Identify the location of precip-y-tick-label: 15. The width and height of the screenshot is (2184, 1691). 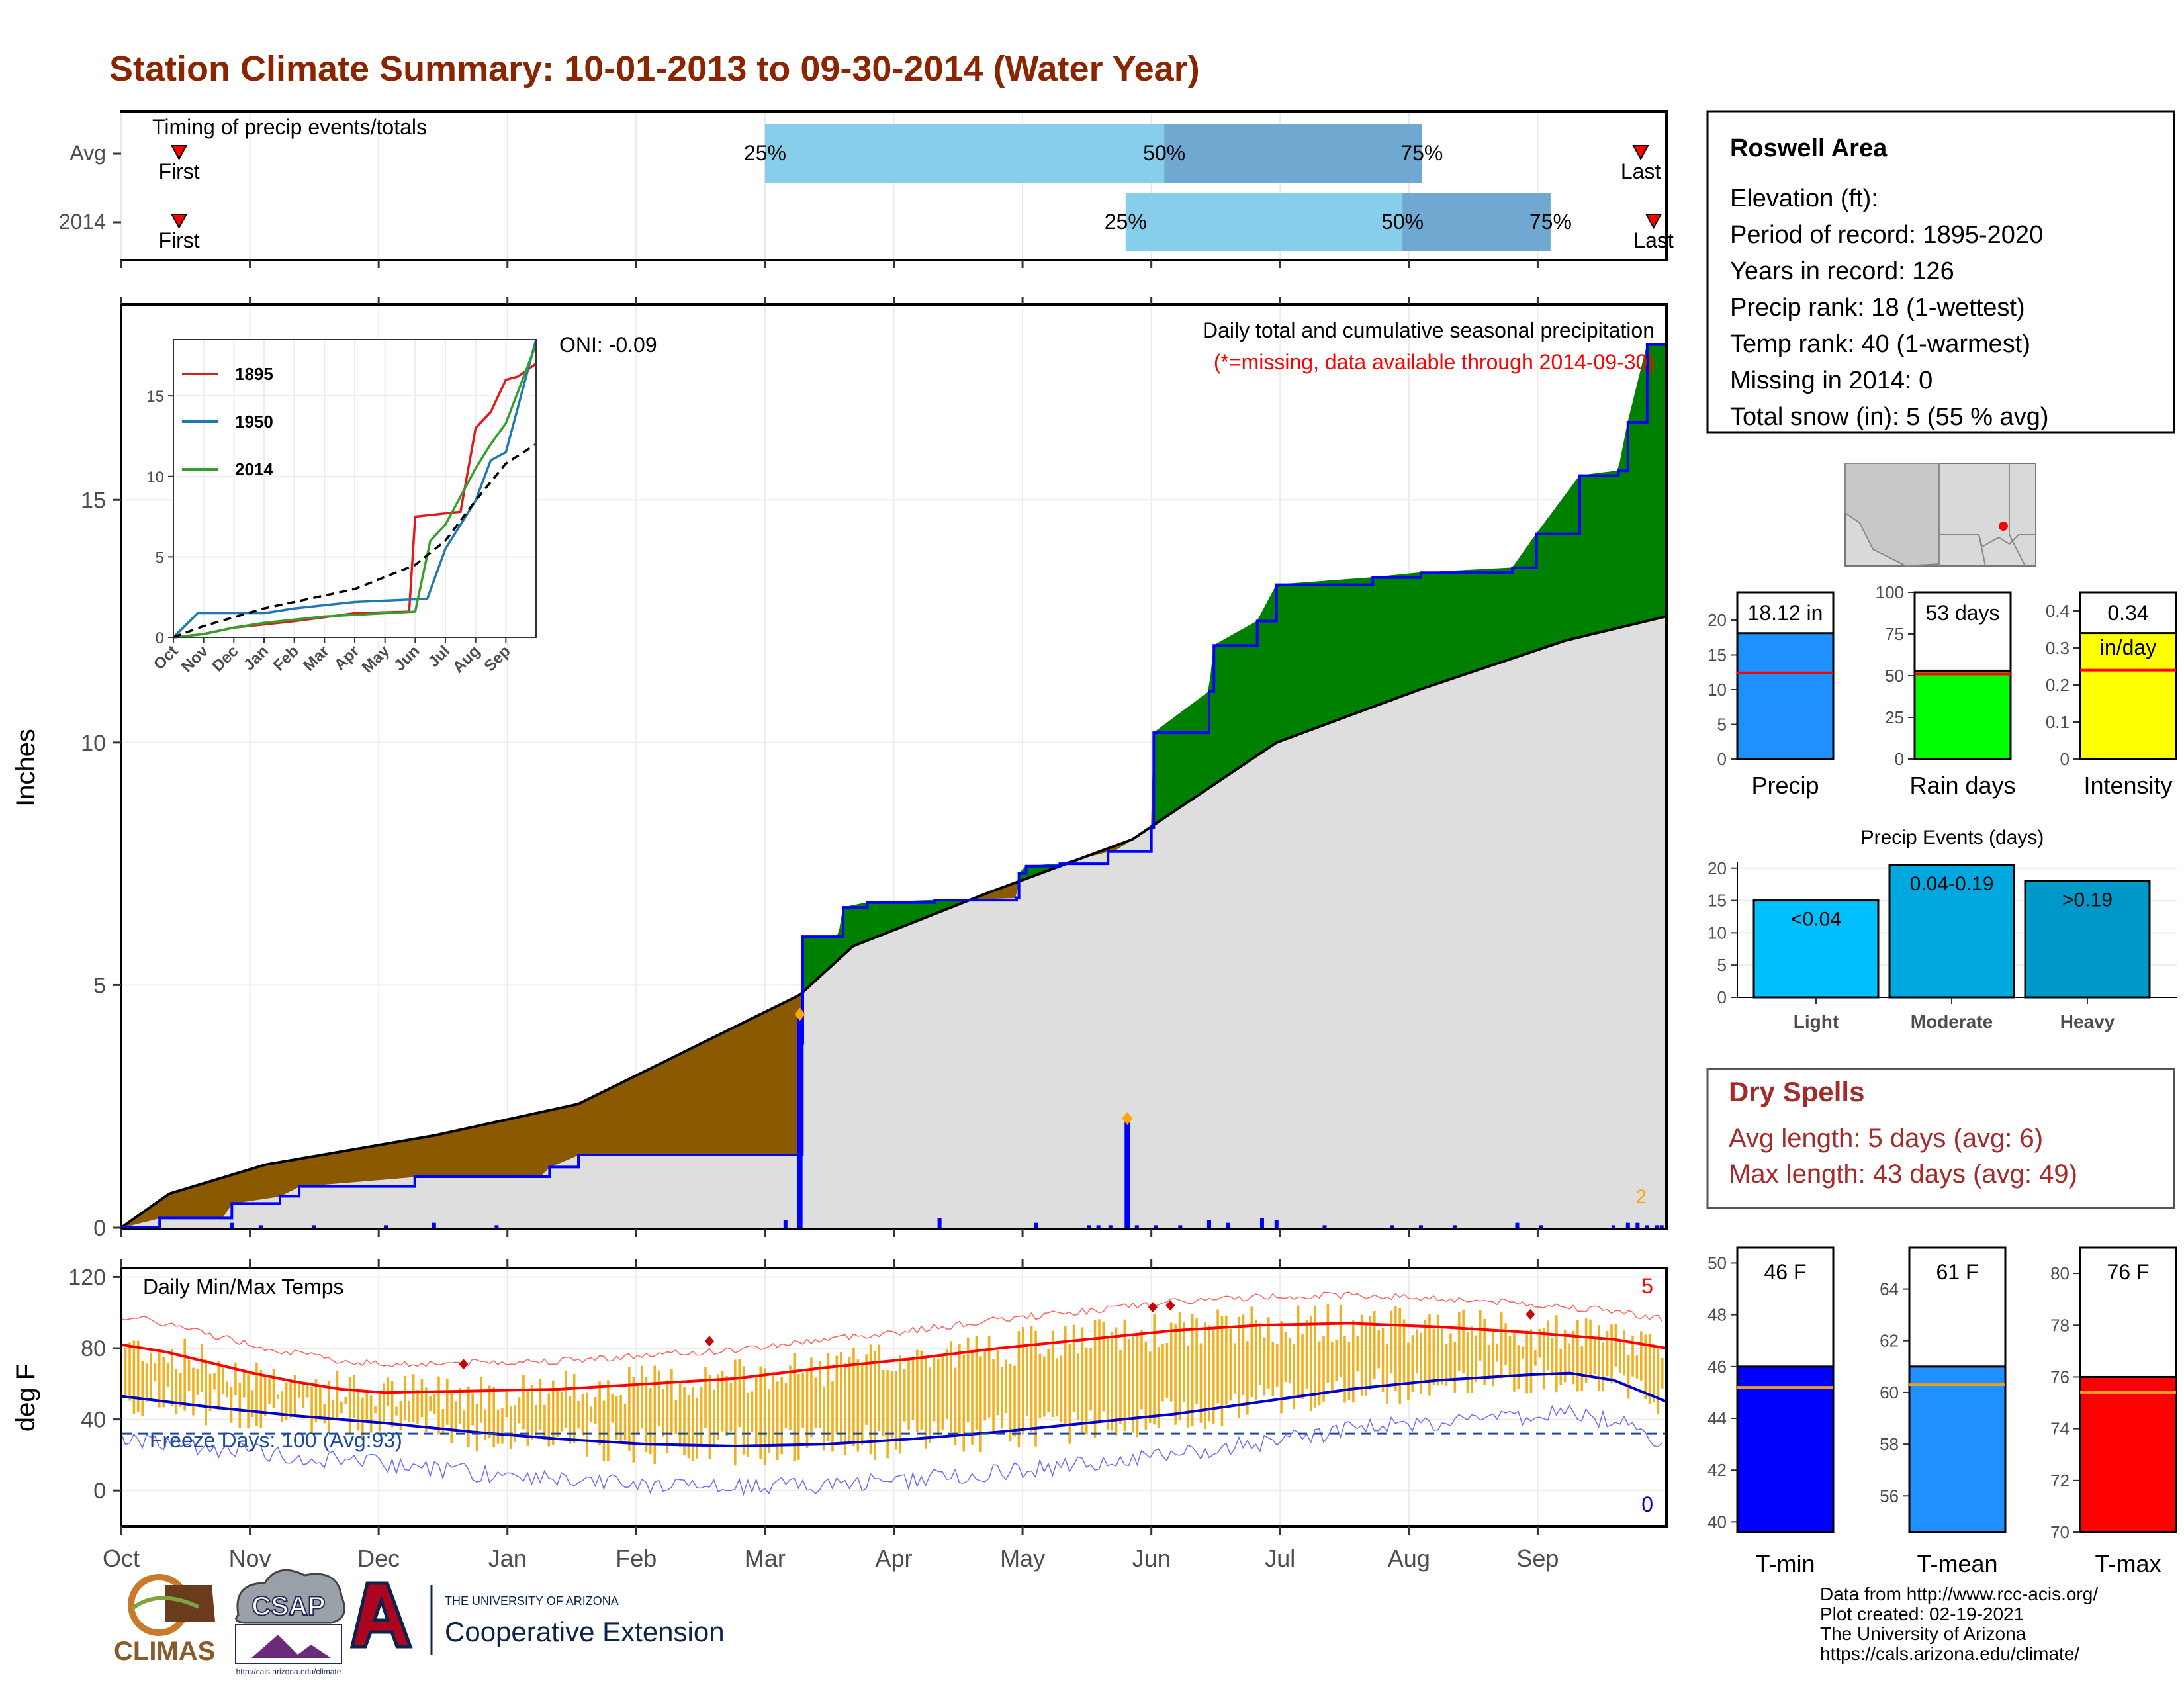
(93, 501).